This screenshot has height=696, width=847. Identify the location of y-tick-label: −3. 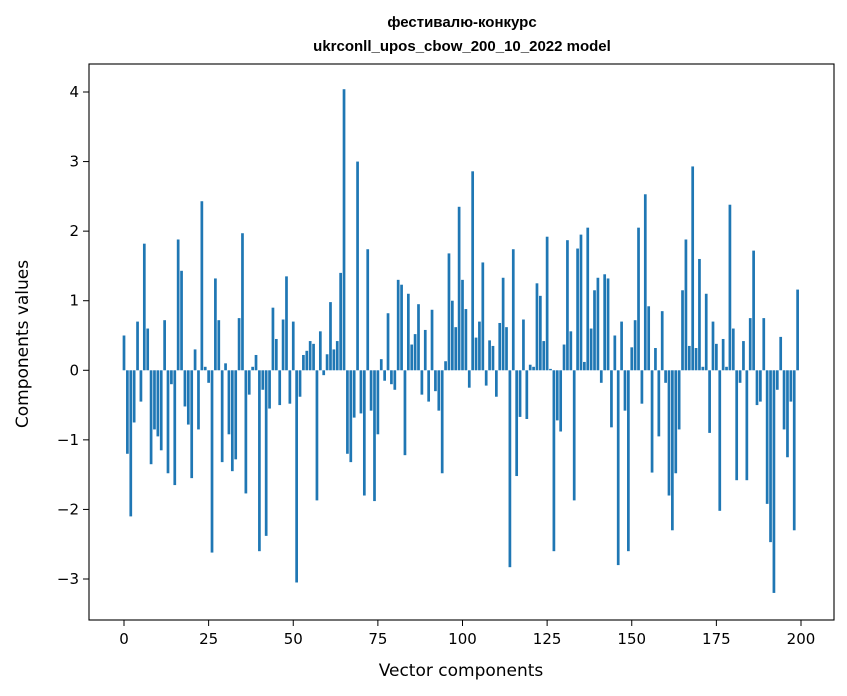
(68, 579).